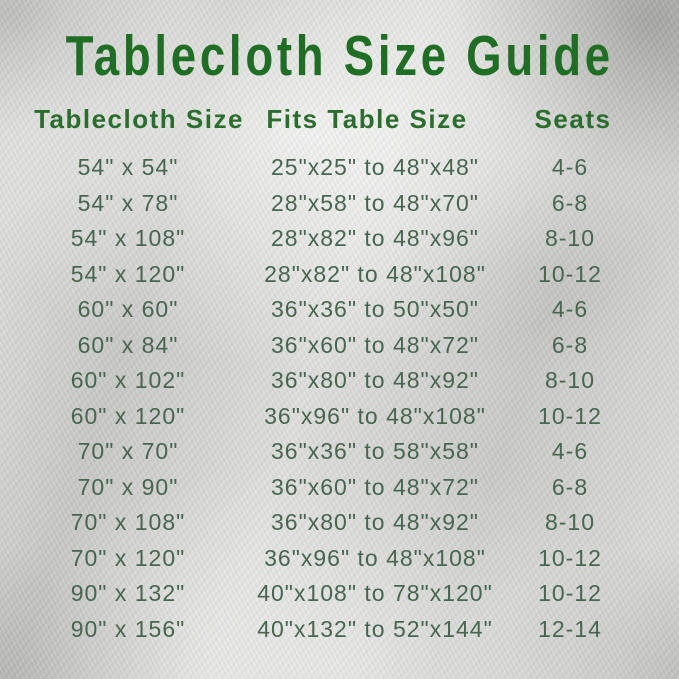 This screenshot has width=679, height=679. I want to click on table-row: 90" x 132" 40"x108" to 78"x120" 10-12, so click(339, 594).